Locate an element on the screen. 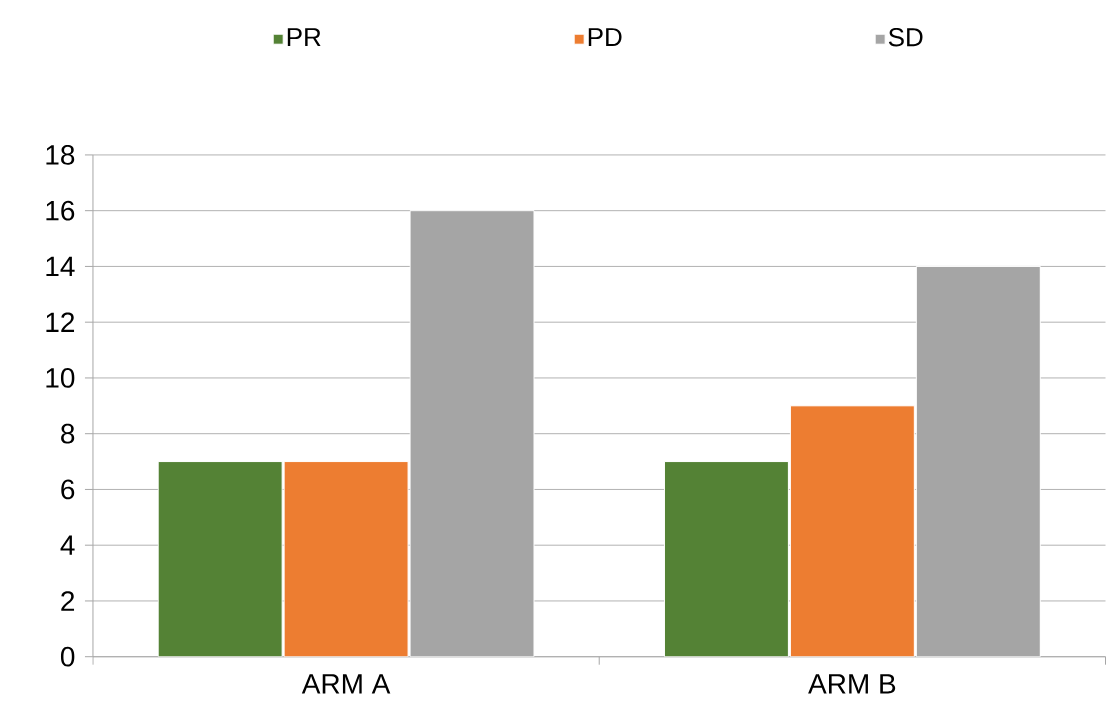  legend-label: PD is located at coordinates (605, 37).